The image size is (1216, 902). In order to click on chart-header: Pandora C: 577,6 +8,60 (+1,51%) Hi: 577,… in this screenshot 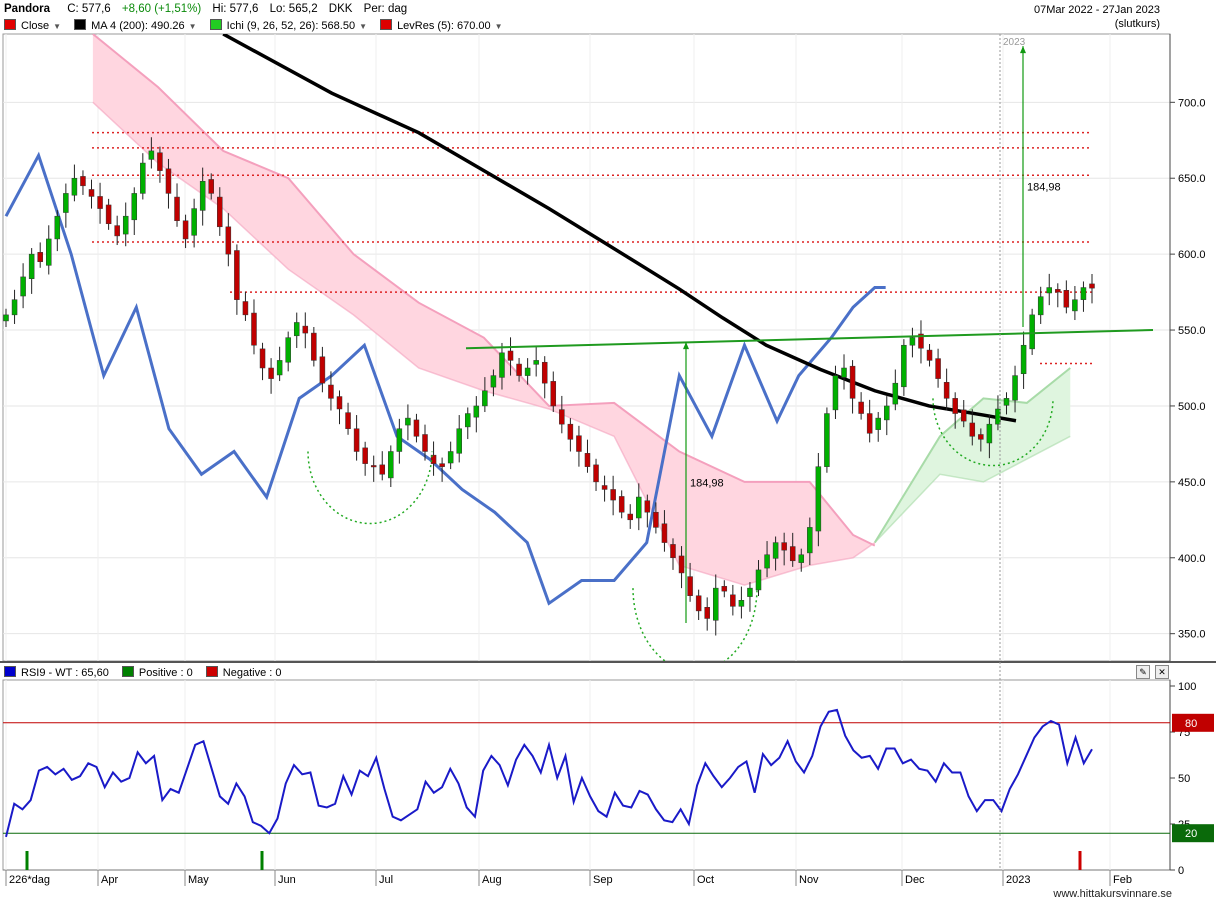, I will do `click(608, 17)`.